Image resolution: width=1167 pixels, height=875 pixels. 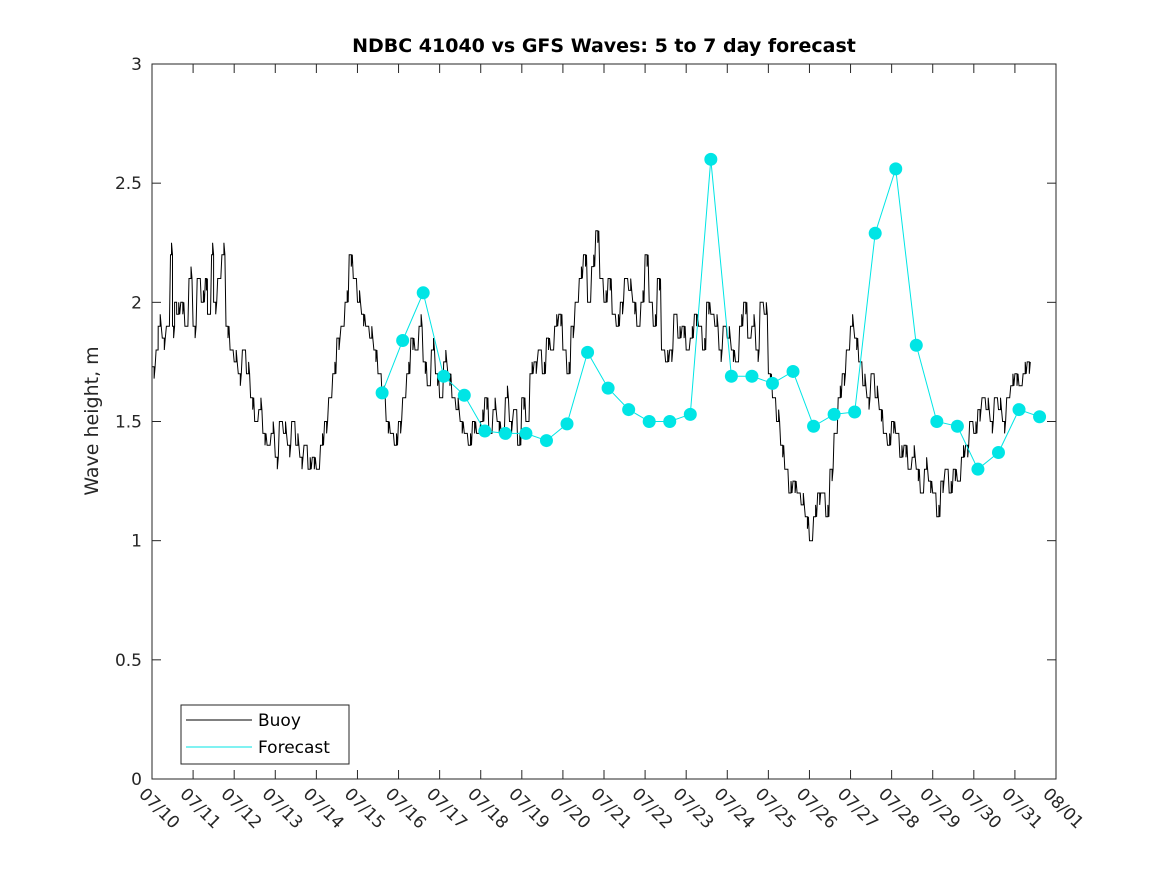 I want to click on y-tick-label: 0.5, so click(x=128, y=661).